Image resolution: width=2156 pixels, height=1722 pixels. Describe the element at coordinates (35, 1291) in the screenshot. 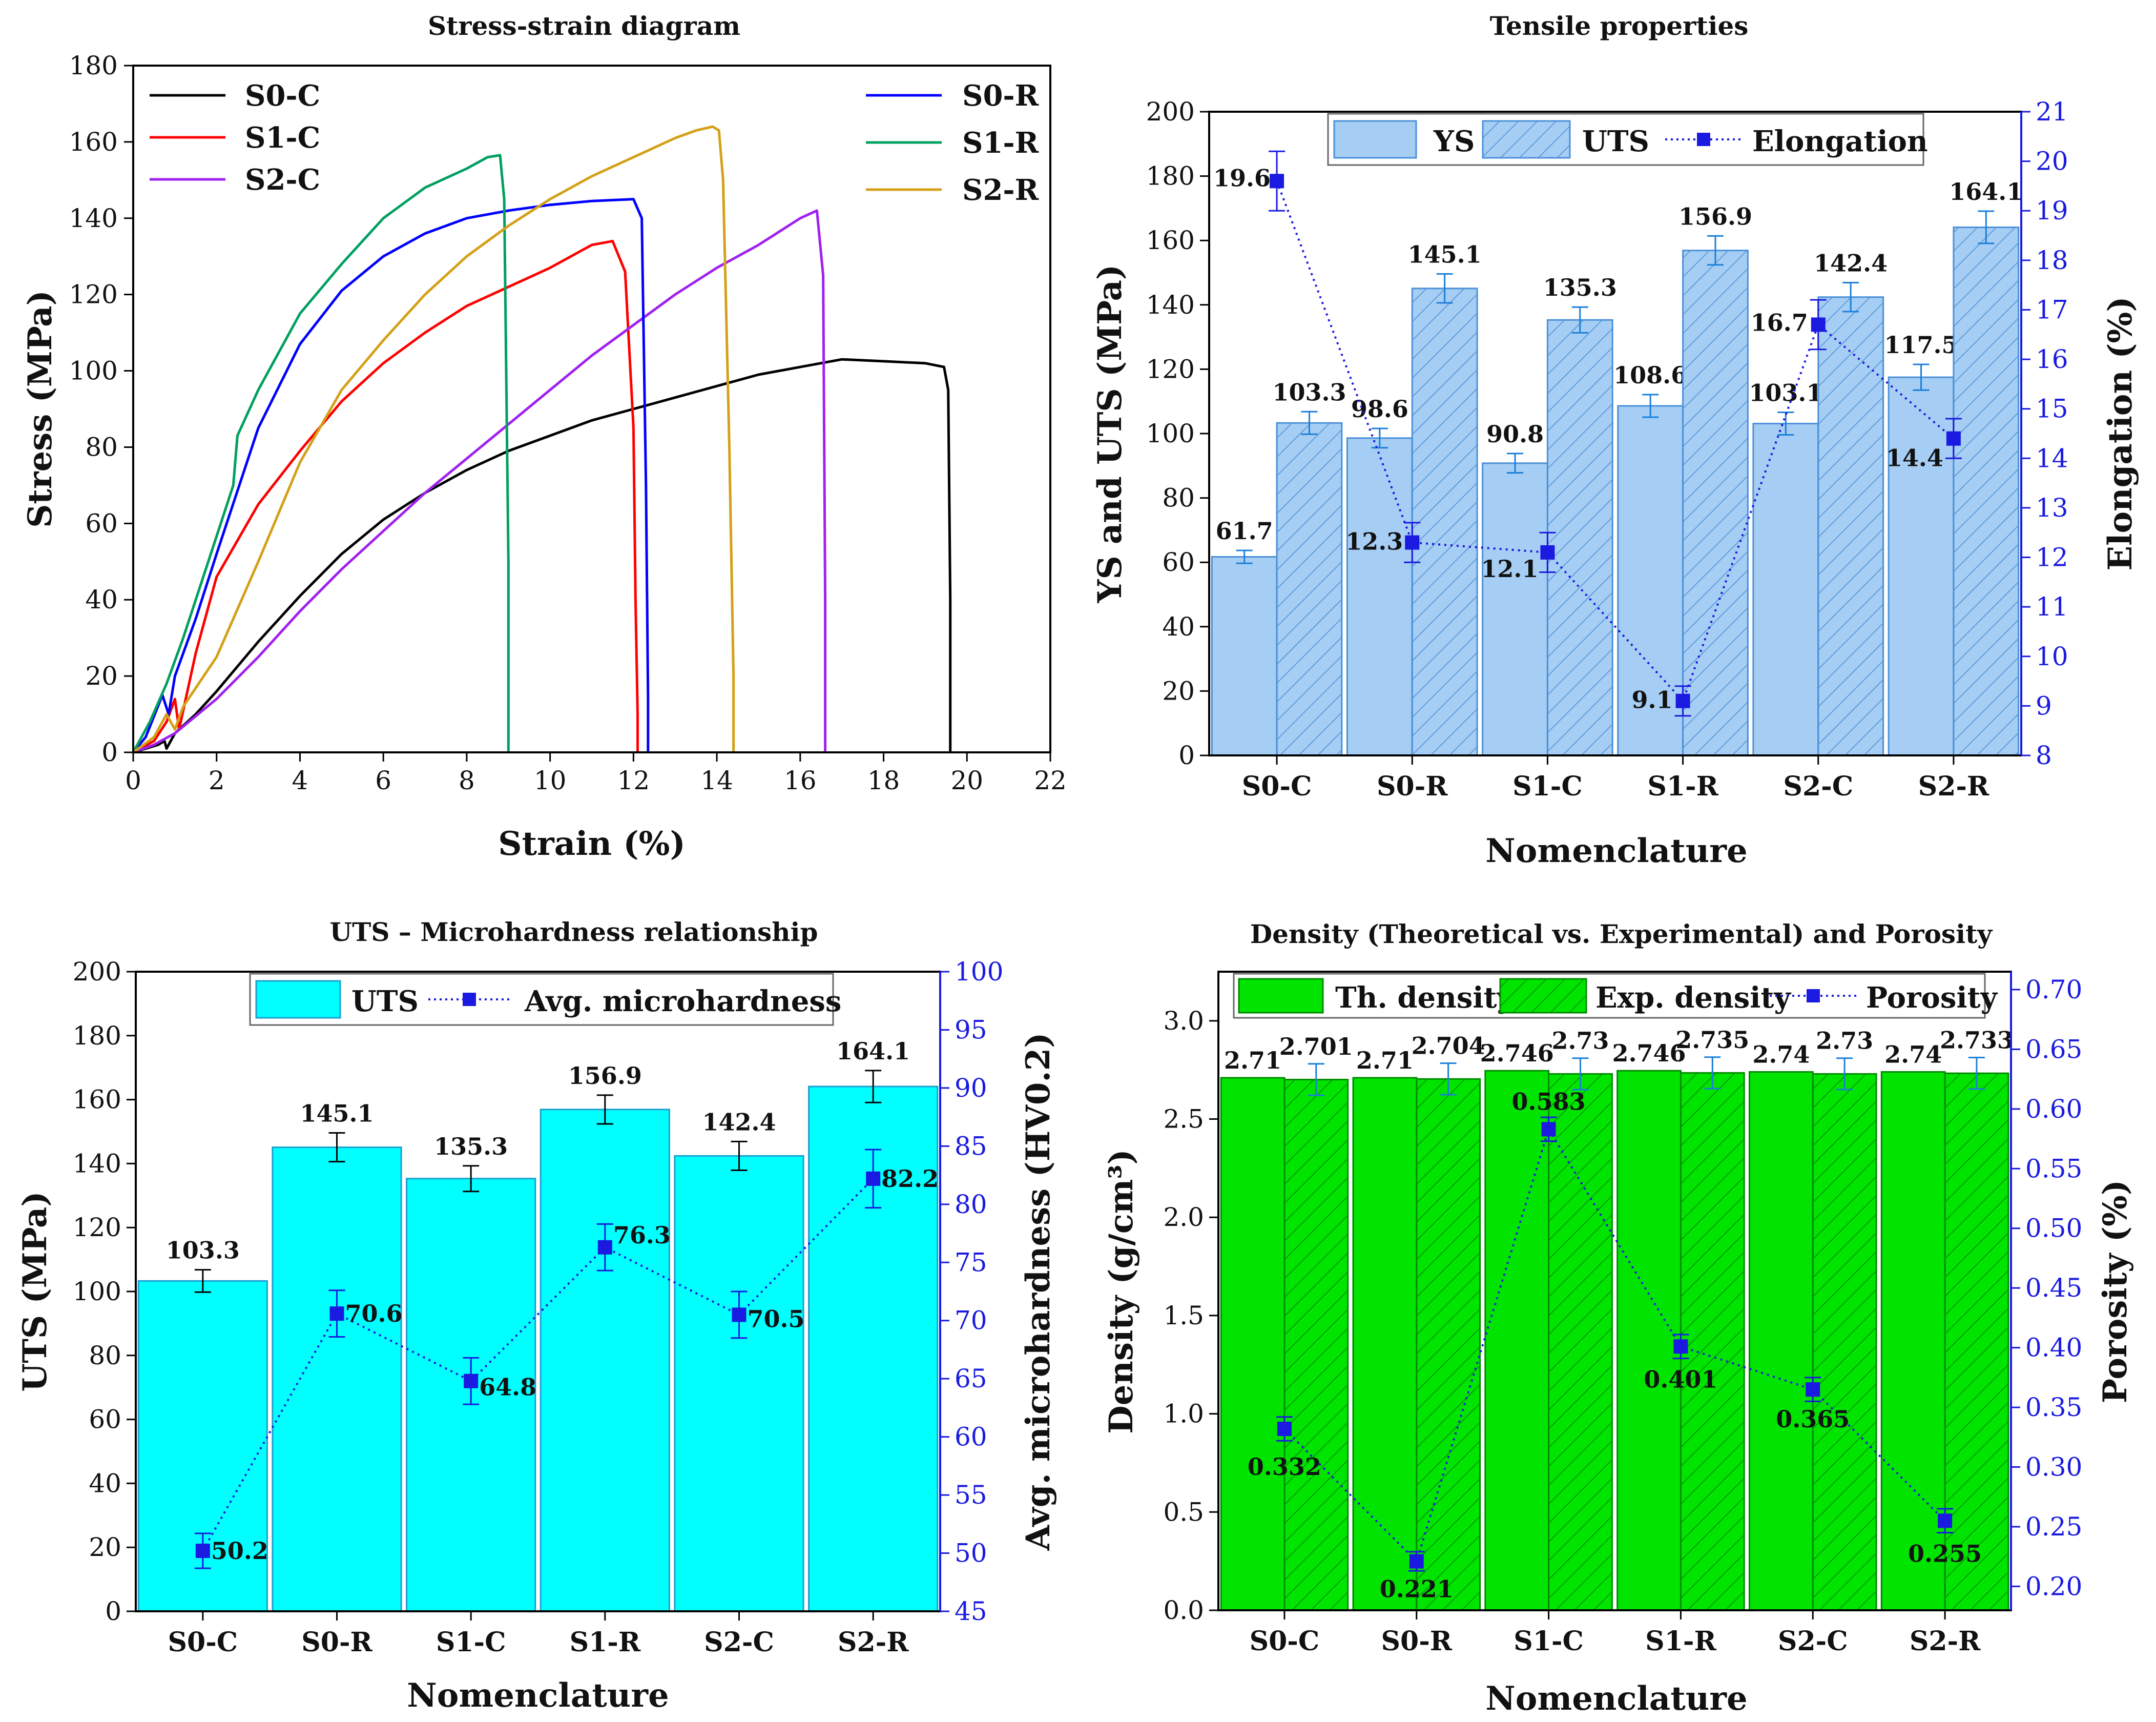

I see `y-axis-label: UTS (MPa)` at that location.